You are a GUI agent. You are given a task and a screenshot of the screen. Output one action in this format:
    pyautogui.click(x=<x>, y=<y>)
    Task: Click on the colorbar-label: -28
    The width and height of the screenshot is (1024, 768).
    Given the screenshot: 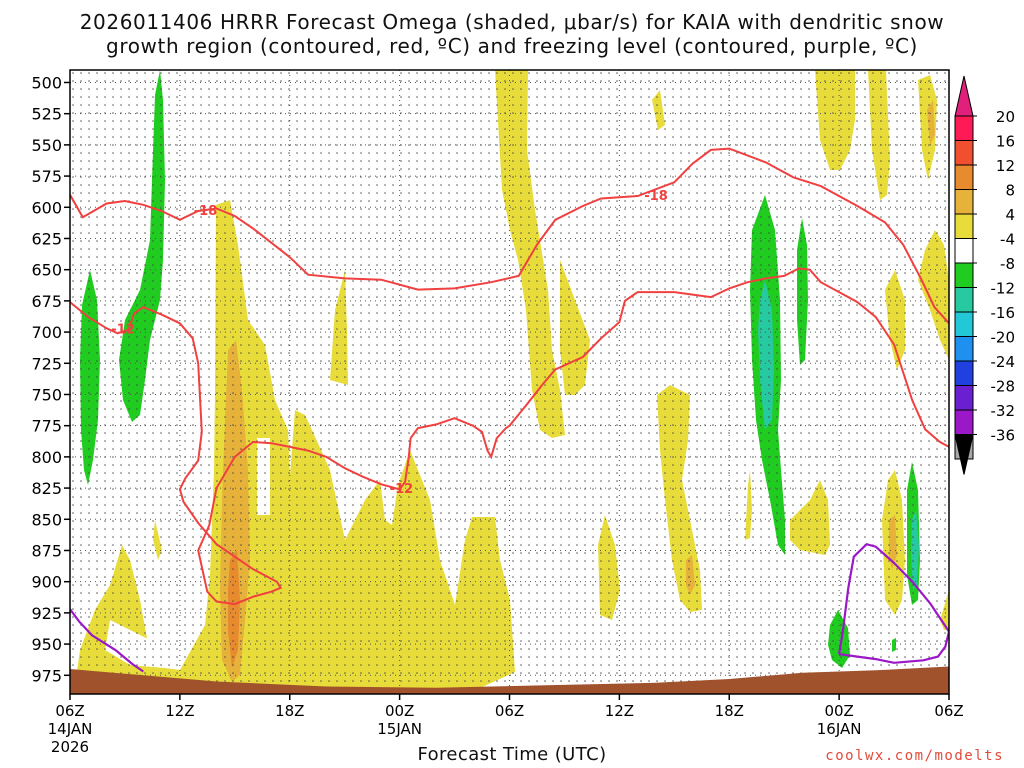 What is the action you would take?
    pyautogui.click(x=1003, y=387)
    